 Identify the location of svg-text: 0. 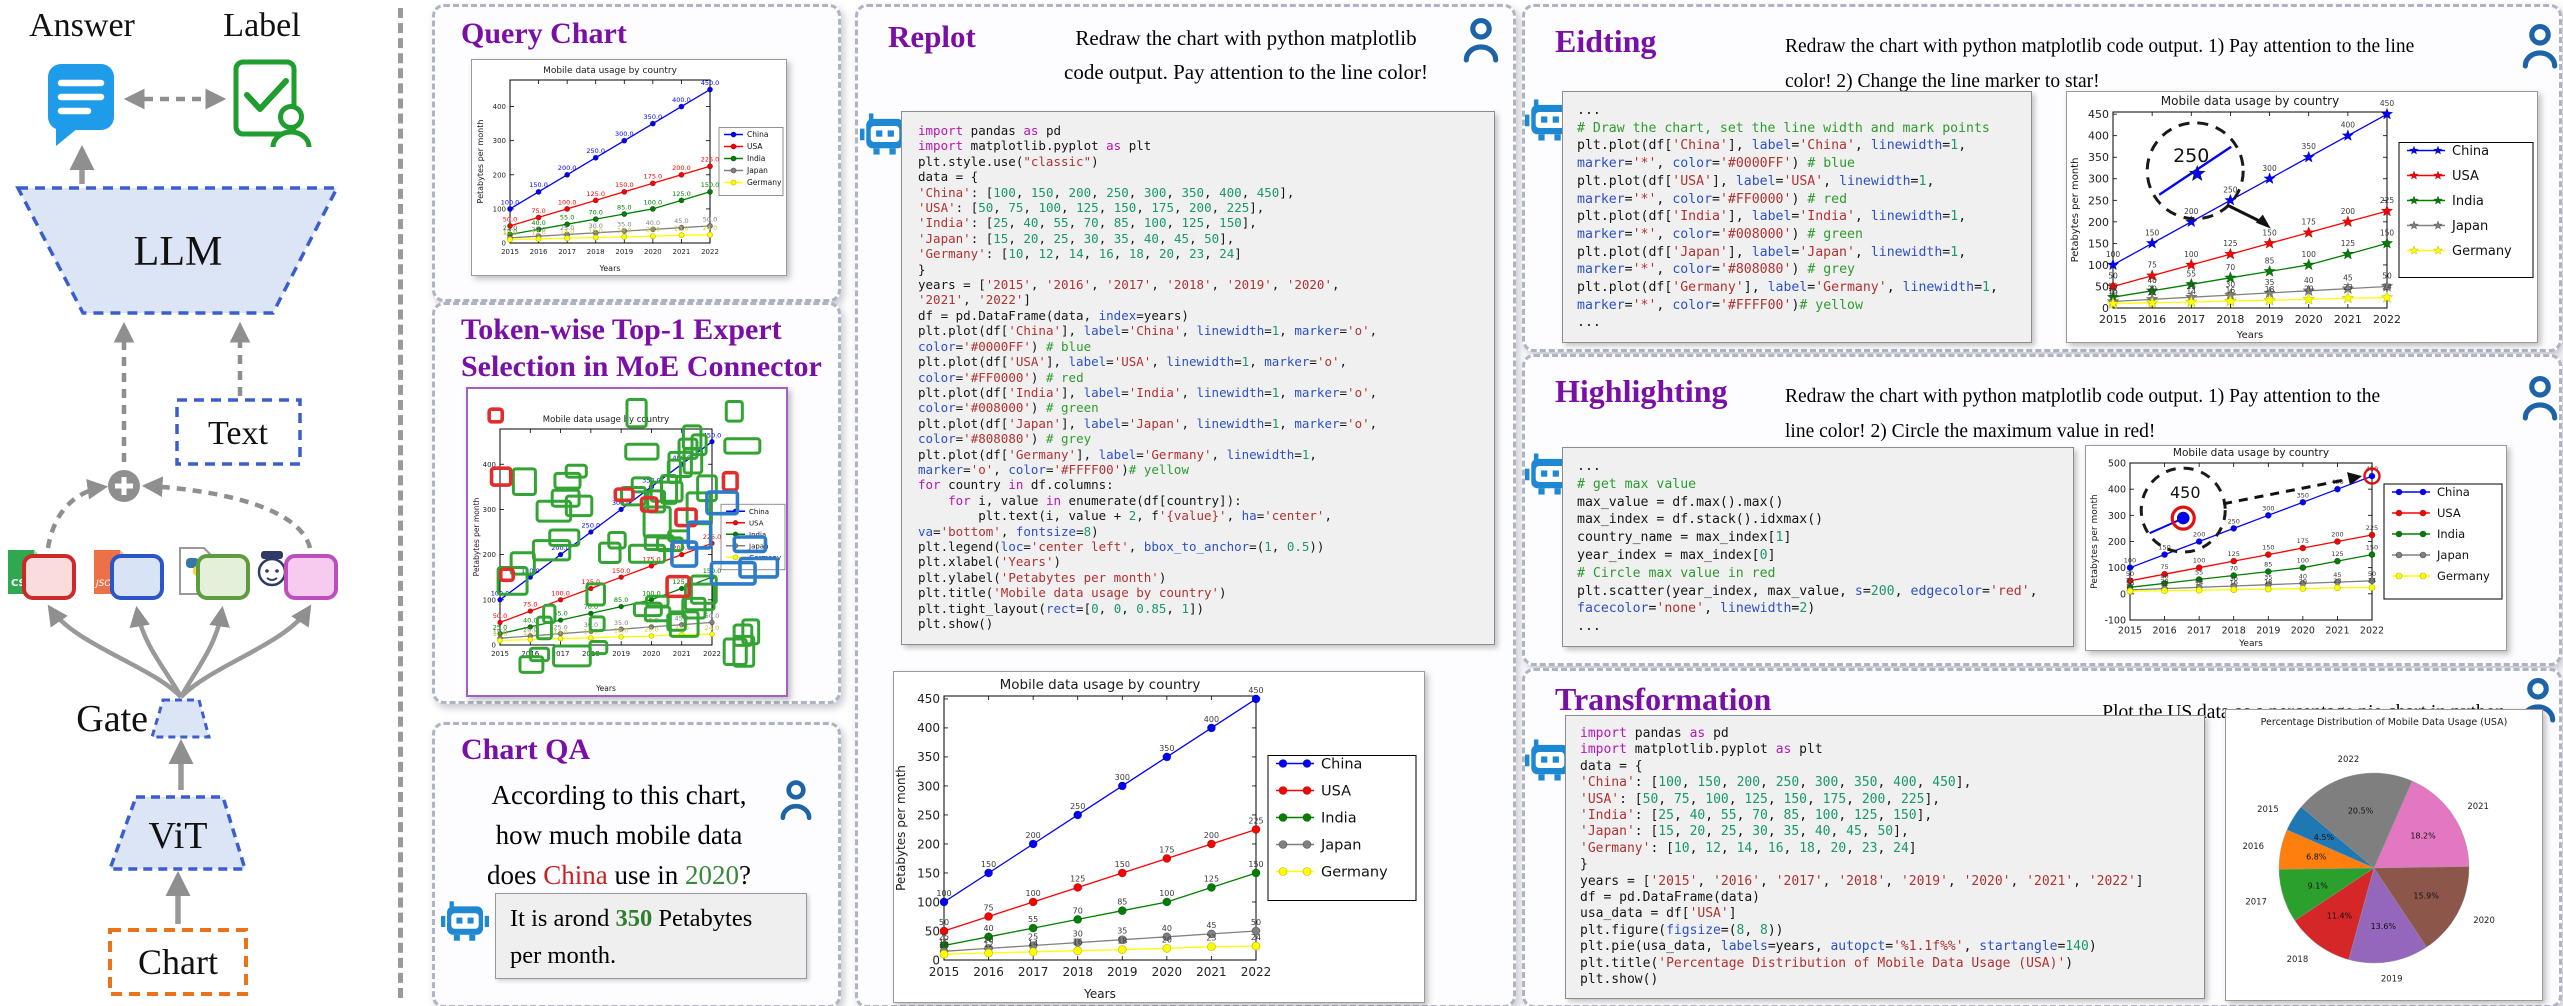
(504, 244).